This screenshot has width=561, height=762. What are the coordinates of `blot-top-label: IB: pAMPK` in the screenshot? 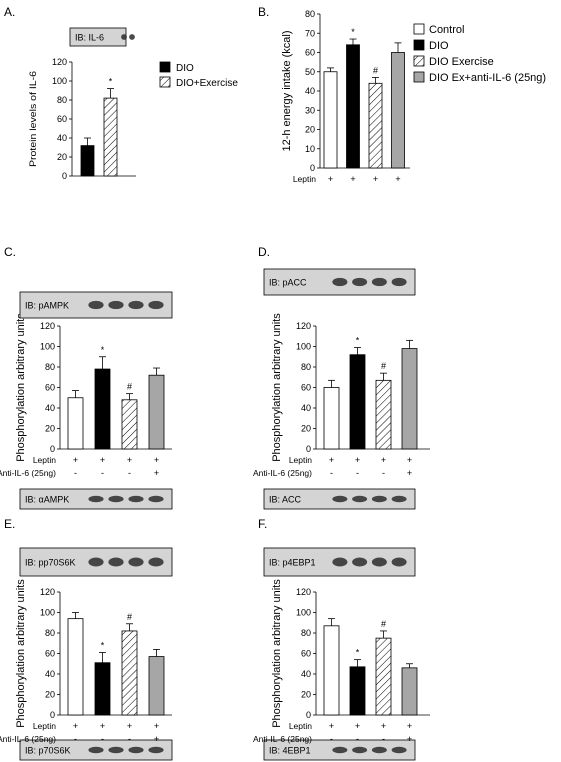 It's located at (47, 306).